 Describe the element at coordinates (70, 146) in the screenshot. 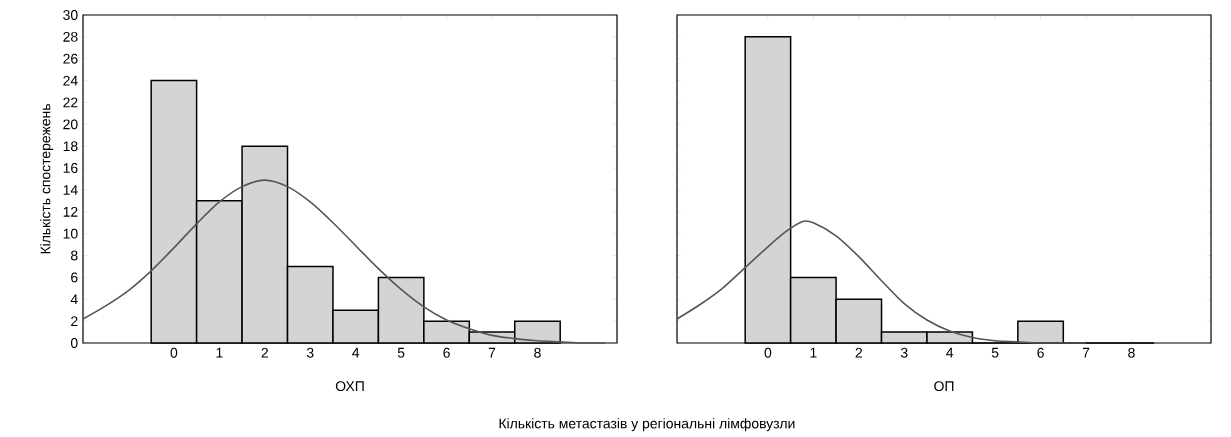

I see `y-tick-label: 18` at that location.